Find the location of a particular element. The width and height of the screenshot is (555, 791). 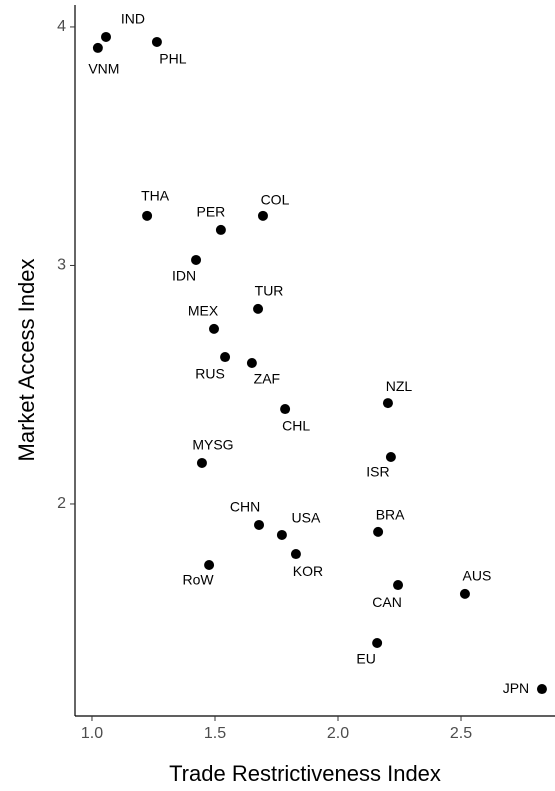

point-label: TUR is located at coordinates (269, 291).